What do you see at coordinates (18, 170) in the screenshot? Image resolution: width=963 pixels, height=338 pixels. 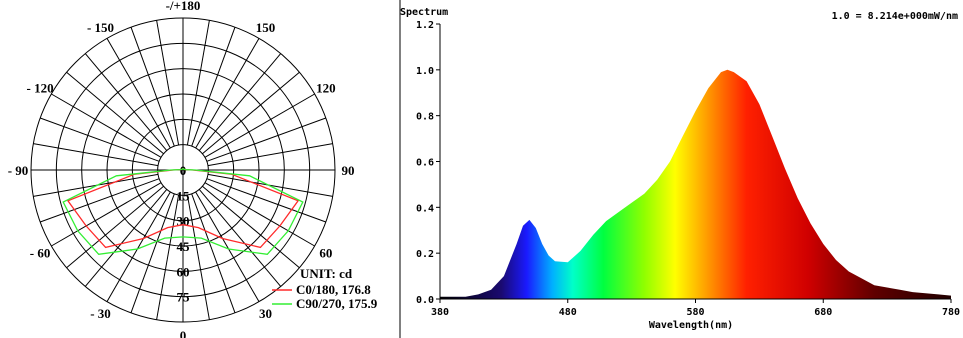 I see `polar-angle-label: - 90` at bounding box center [18, 170].